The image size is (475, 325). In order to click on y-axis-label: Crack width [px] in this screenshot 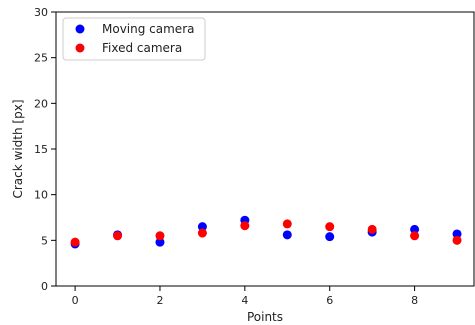, I will do `click(18, 149)`.